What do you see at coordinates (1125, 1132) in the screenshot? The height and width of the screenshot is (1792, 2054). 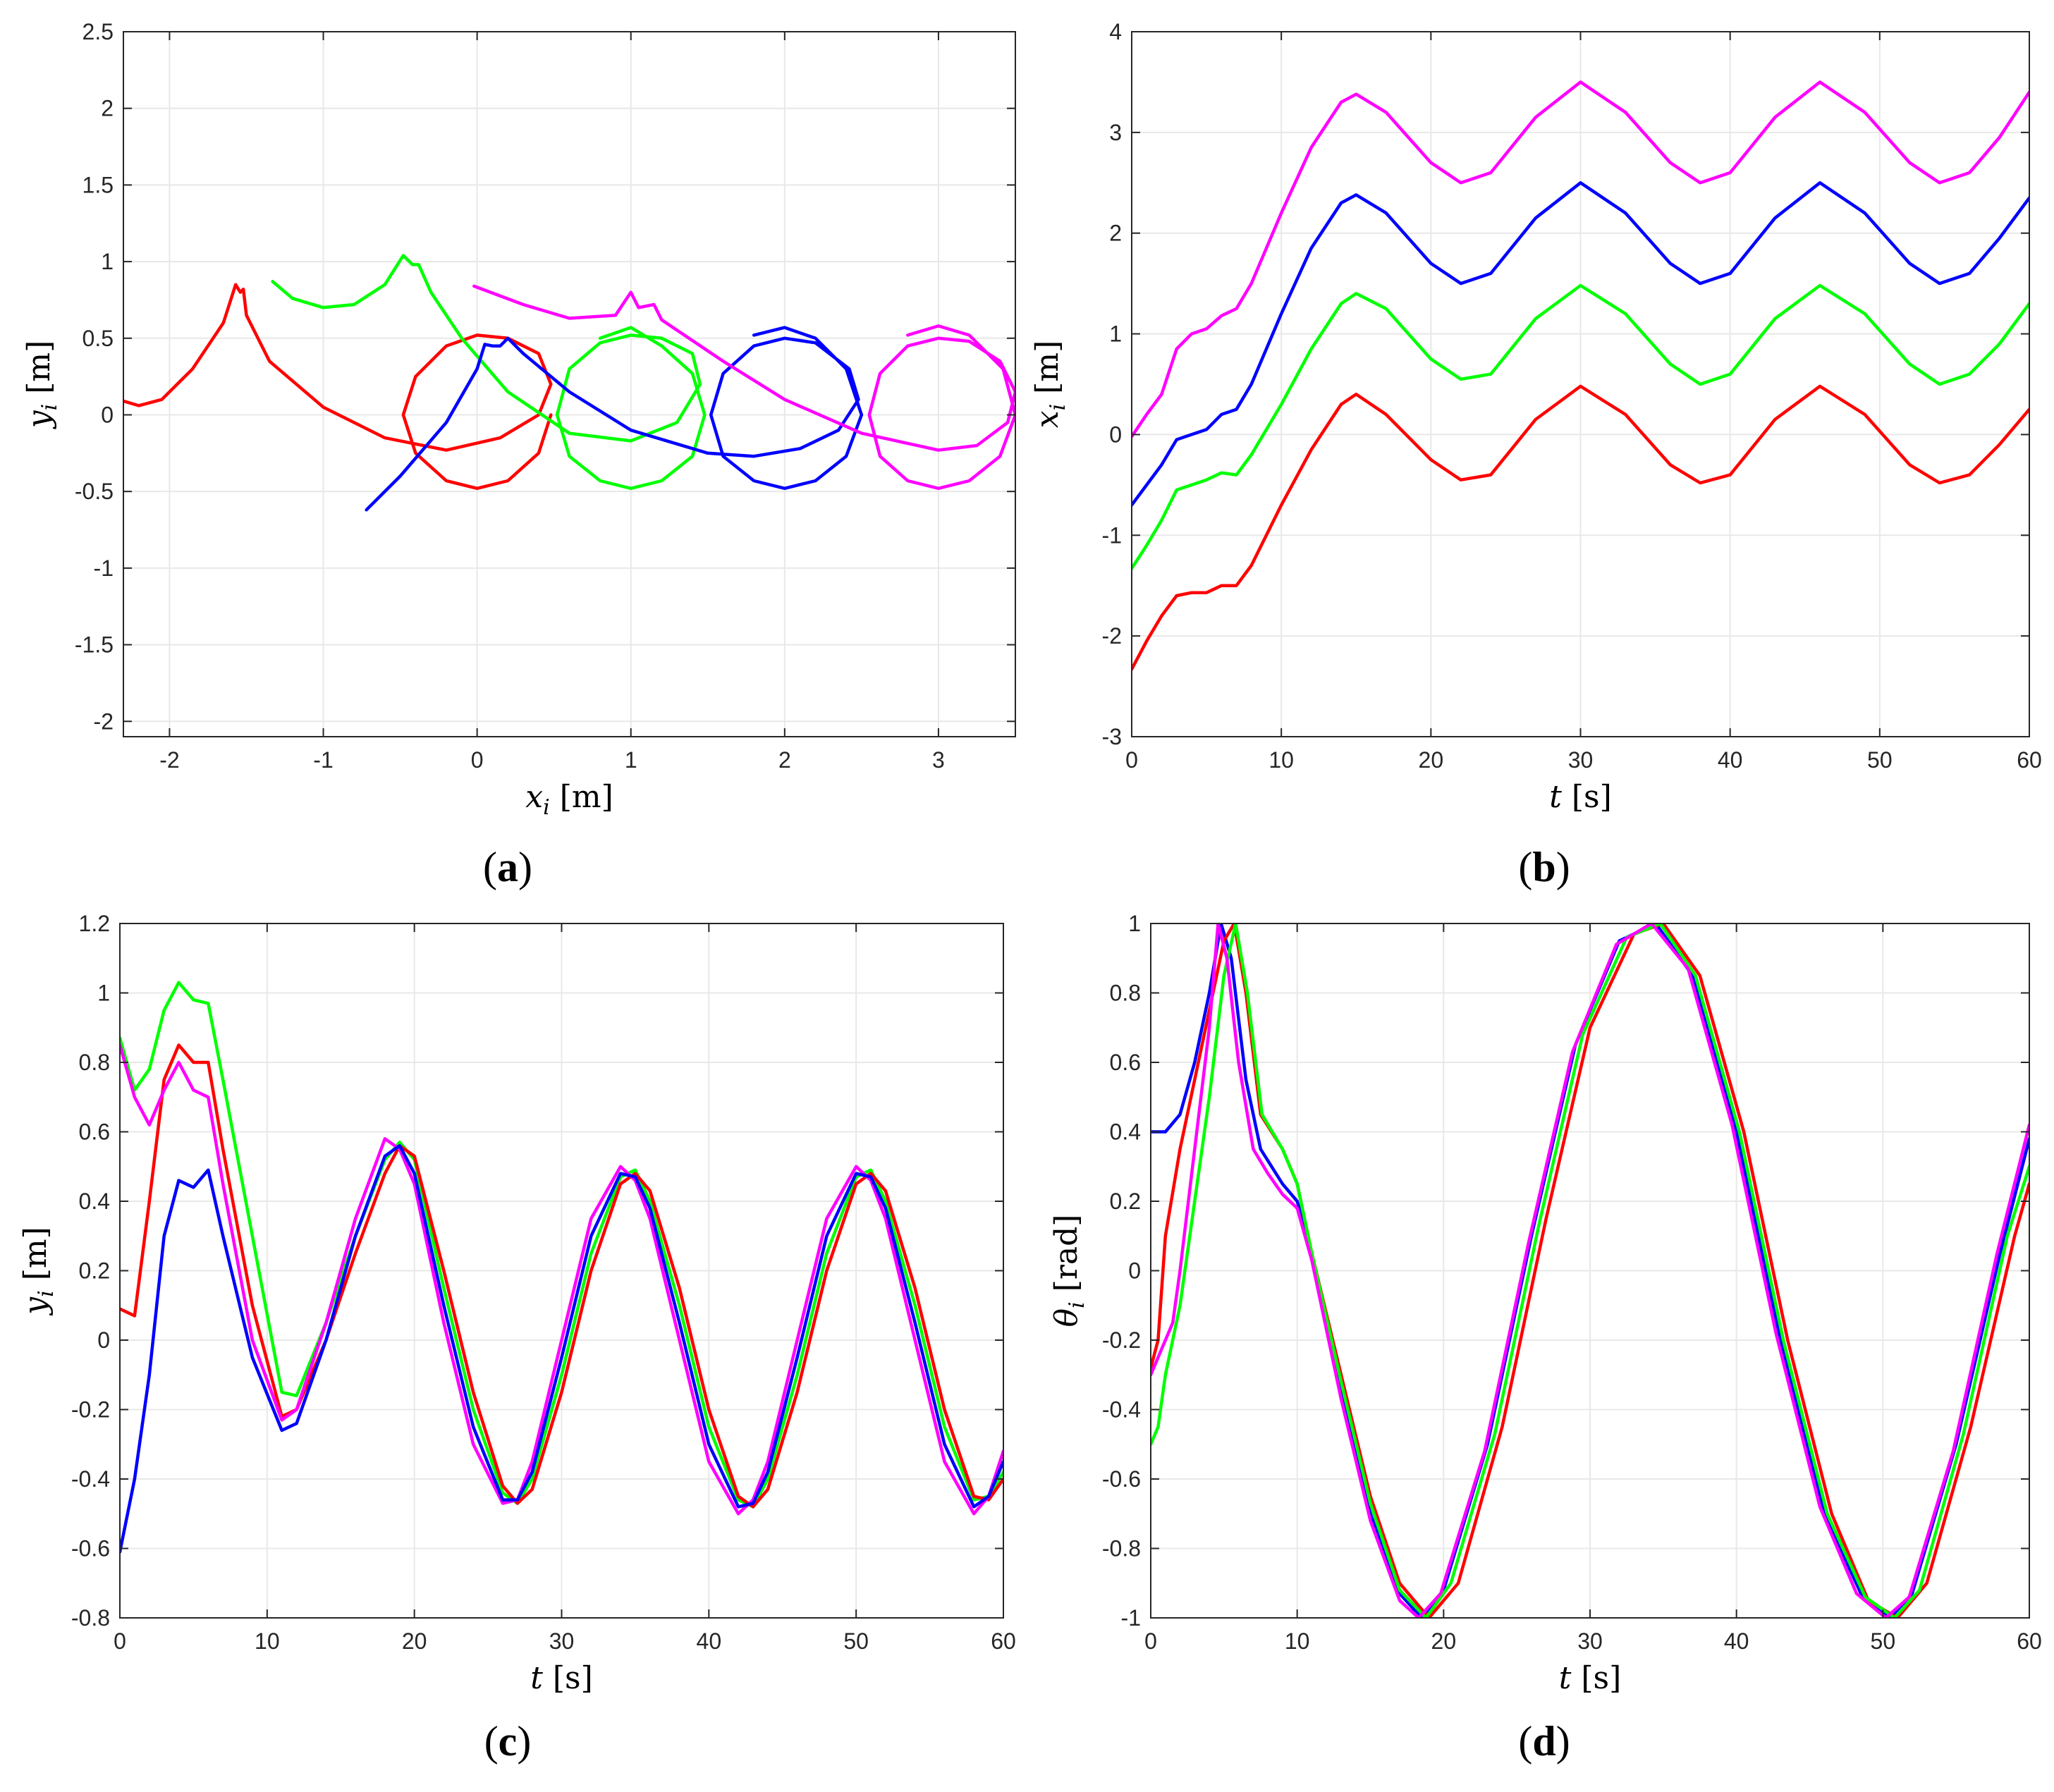 I see `y-tick-label: 0.4` at bounding box center [1125, 1132].